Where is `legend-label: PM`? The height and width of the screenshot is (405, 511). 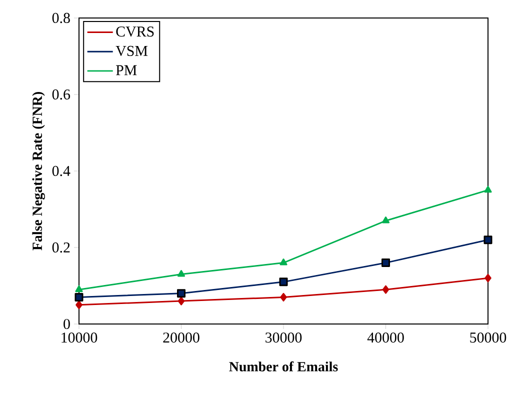
legend-label: PM is located at coordinates (126, 70).